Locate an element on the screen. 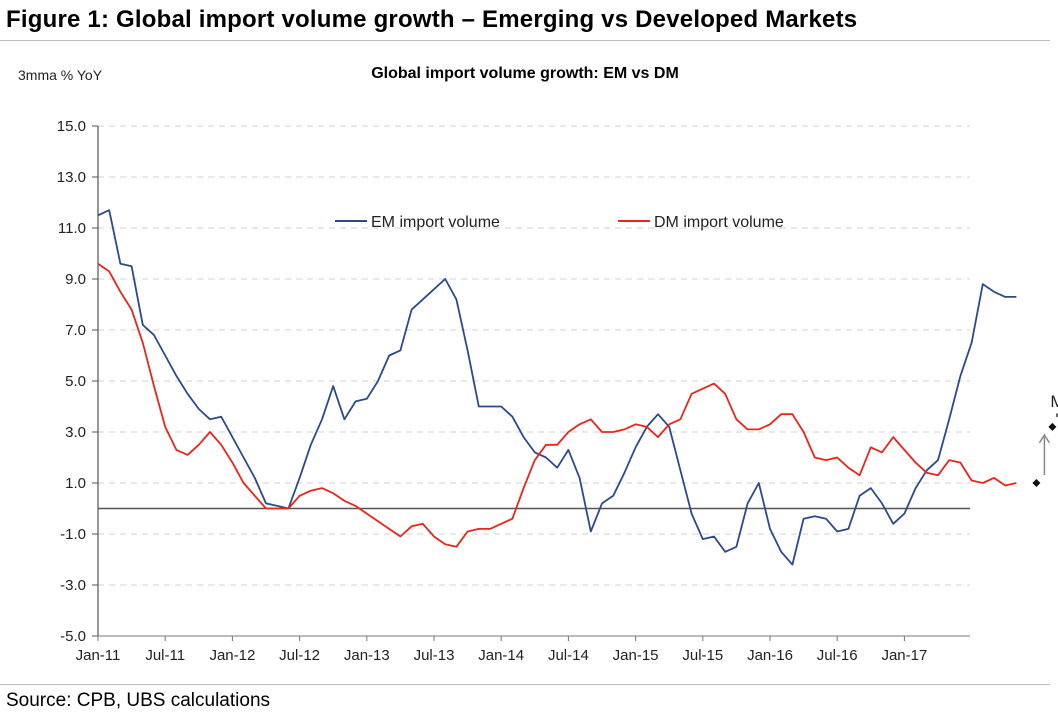  x-tick-label: Jul-11 is located at coordinates (165, 655).